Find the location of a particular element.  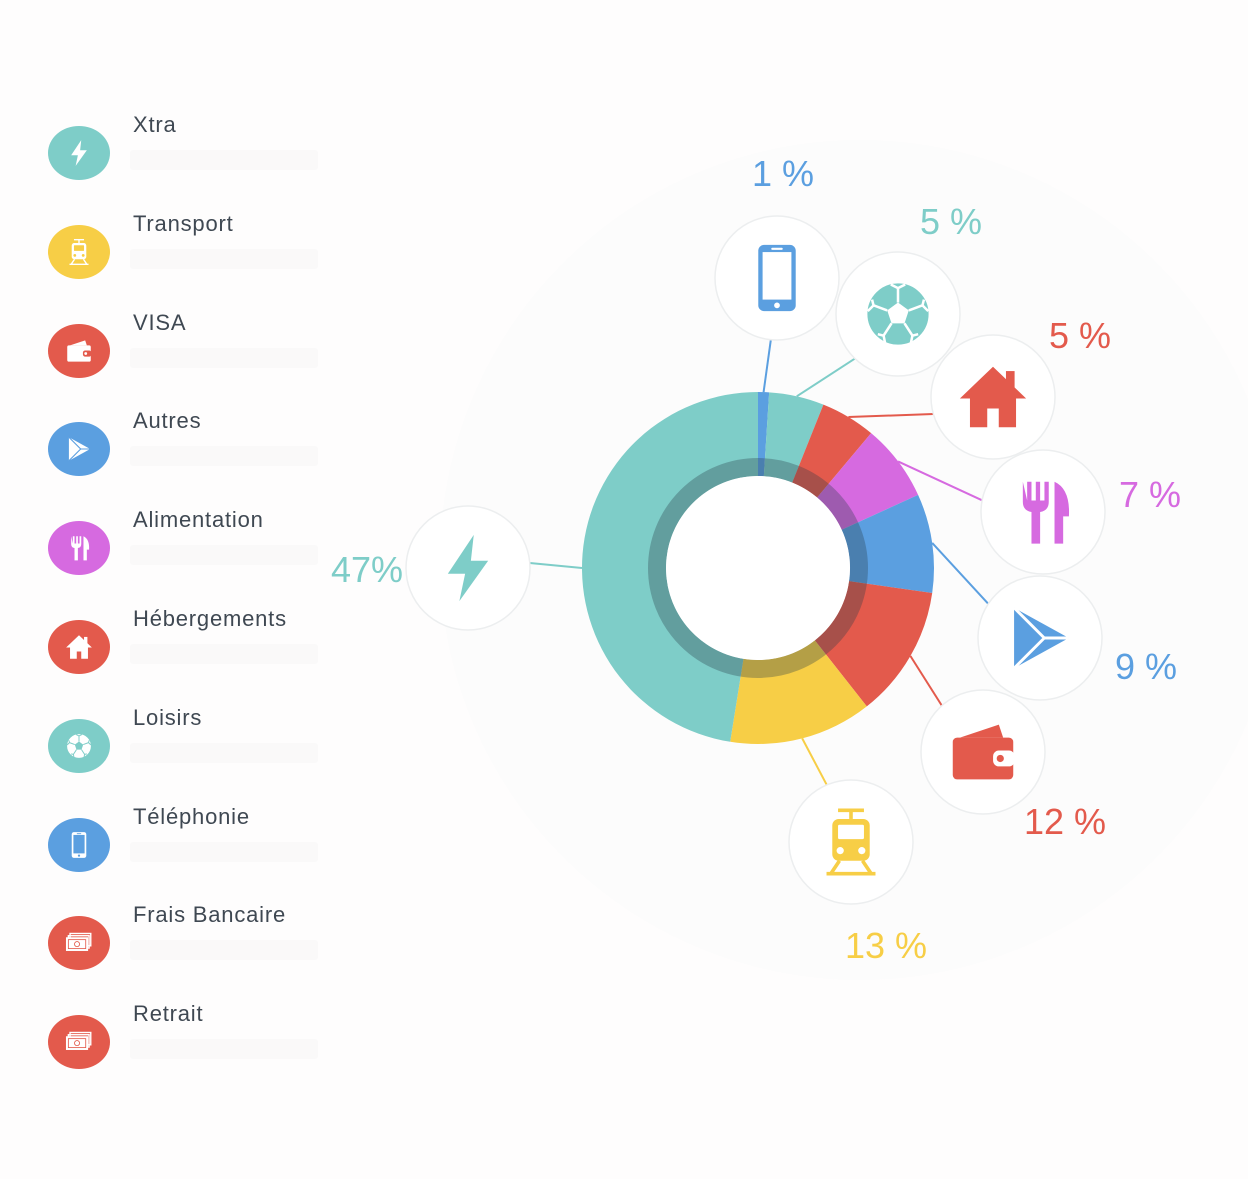

legend-item: Téléphonie is located at coordinates (198, 844).